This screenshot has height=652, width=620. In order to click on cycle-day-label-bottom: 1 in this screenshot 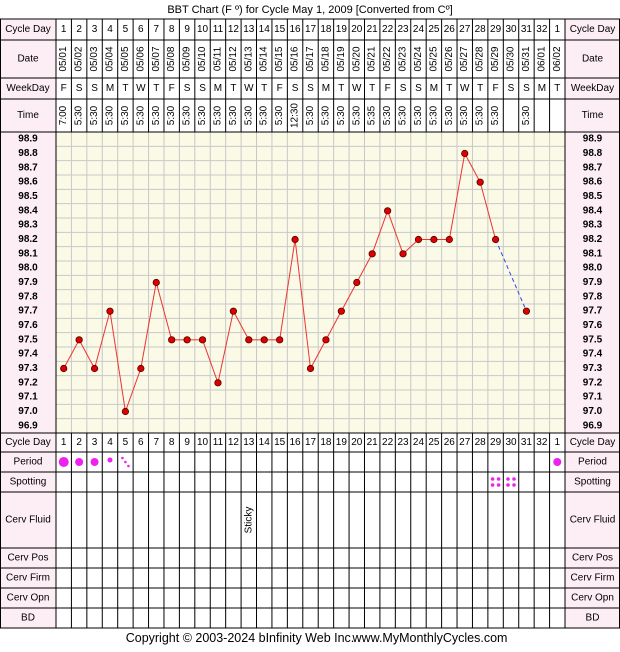, I will do `click(558, 442)`.